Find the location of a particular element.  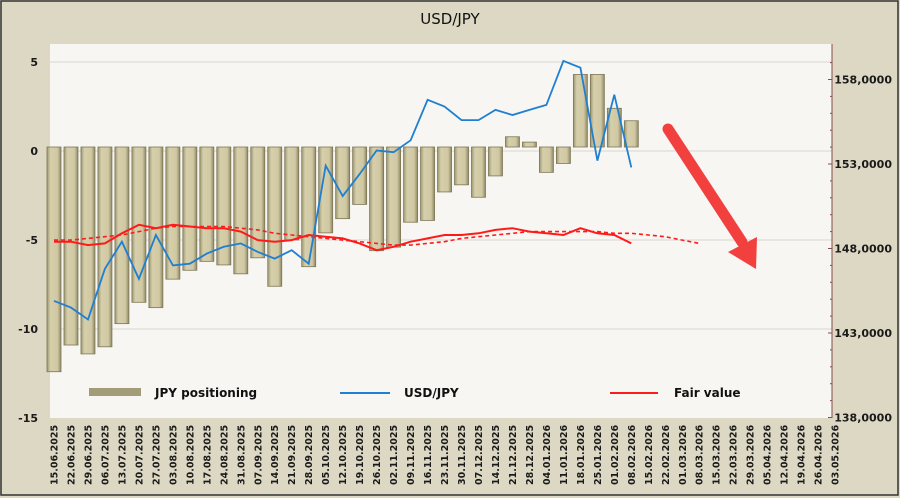

left-axis-tick-label: -15 is located at coordinates (28, 418).